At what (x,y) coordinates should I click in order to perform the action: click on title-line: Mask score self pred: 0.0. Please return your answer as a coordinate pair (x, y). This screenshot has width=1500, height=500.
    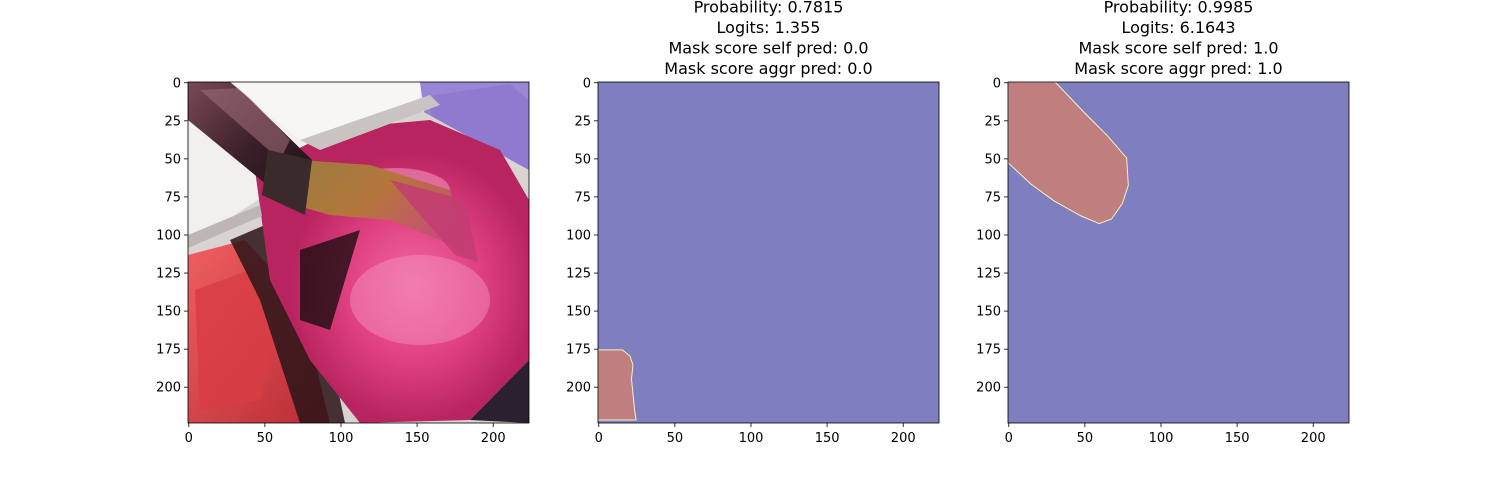
    Looking at the image, I should click on (768, 48).